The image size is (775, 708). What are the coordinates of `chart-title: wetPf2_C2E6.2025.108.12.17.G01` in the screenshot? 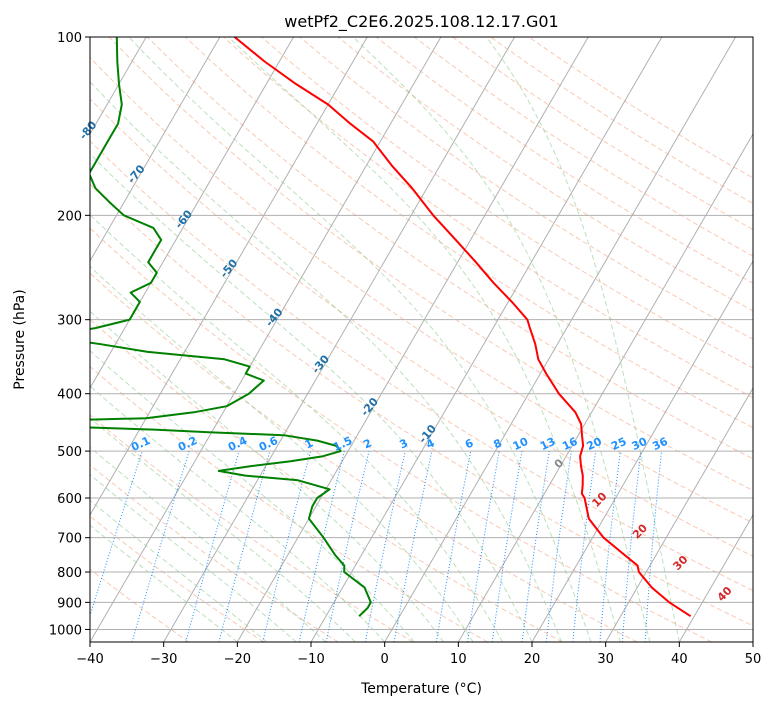 It's located at (421, 22).